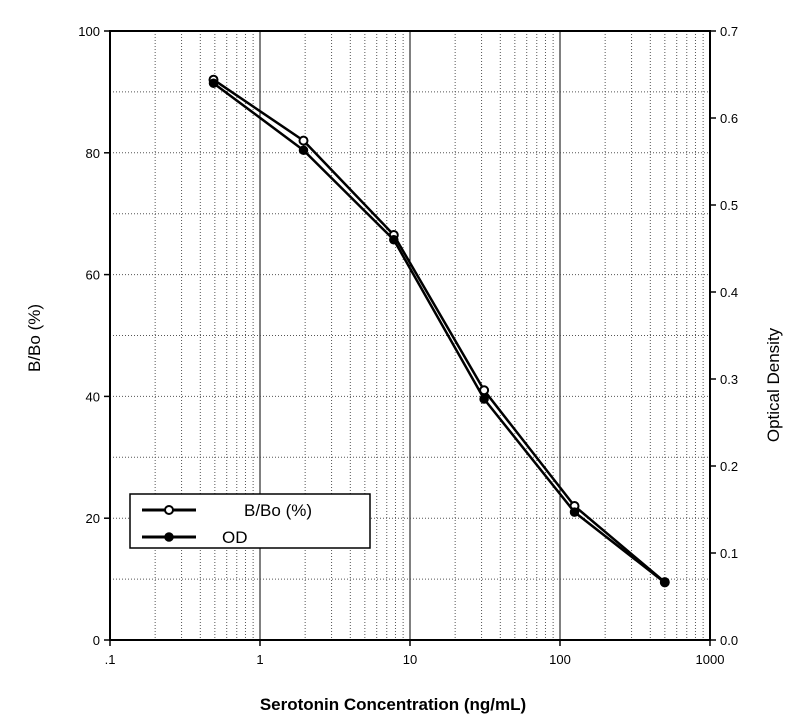  Describe the element at coordinates (729, 31) in the screenshot. I see `y2-tick-label: 0.7` at that location.